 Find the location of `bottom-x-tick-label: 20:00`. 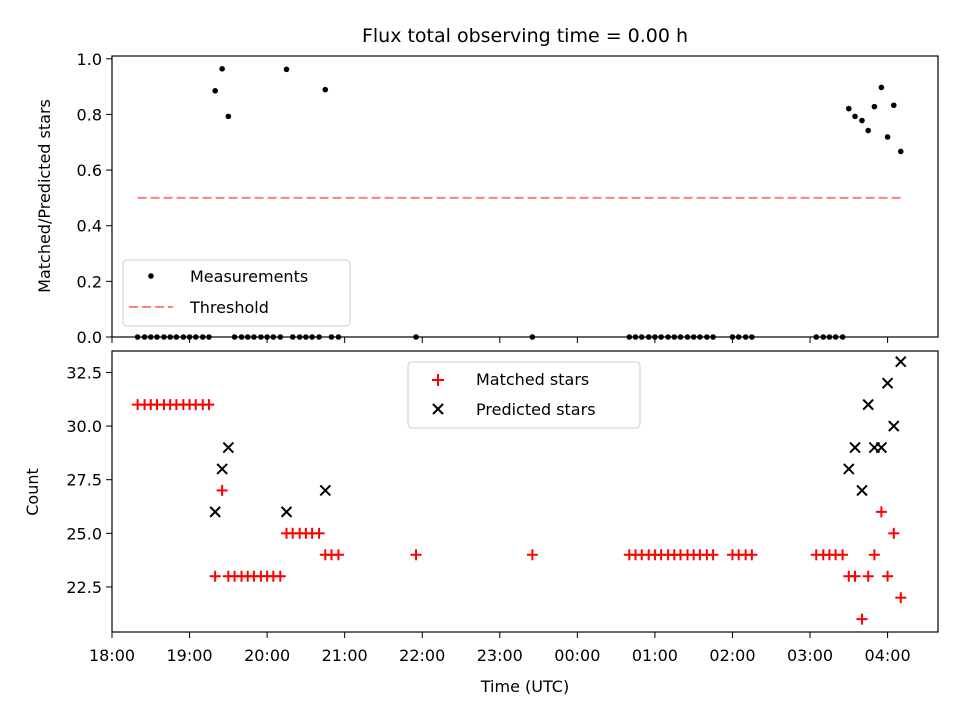

bottom-x-tick-label: 20:00 is located at coordinates (267, 655).